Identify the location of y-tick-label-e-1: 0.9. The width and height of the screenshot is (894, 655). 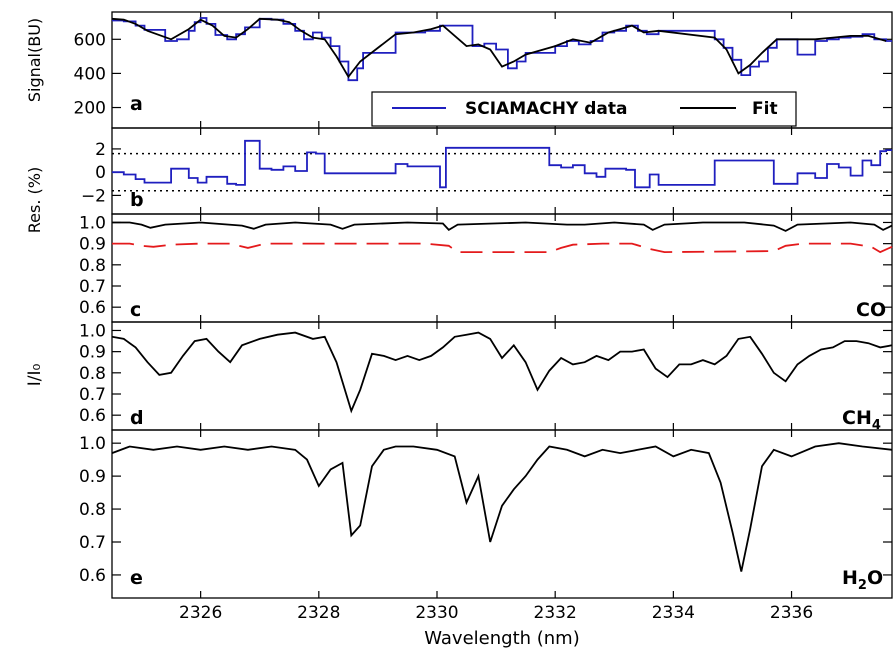
(92, 477).